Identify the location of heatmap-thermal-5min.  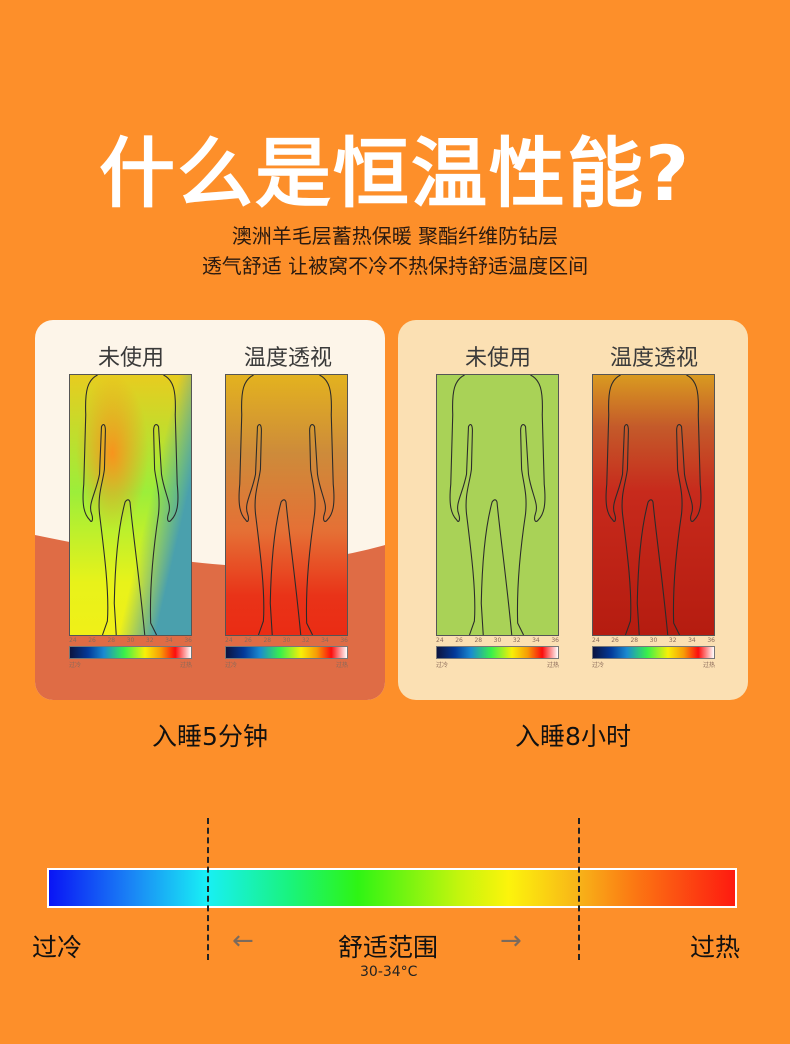
(286, 505).